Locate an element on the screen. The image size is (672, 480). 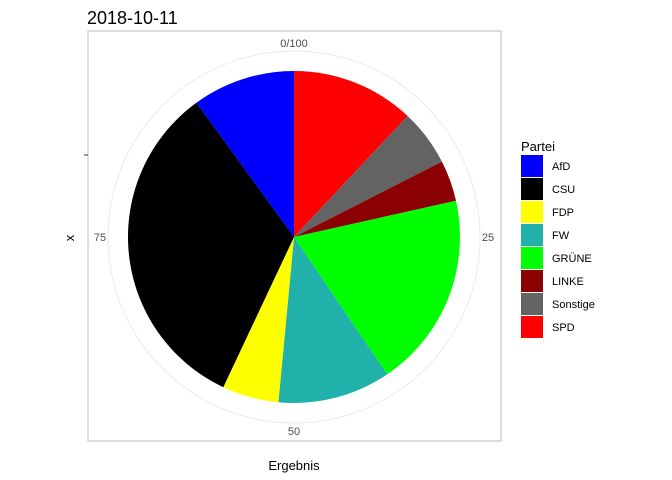
angle-tick-label: 0/100 is located at coordinates (294, 44).